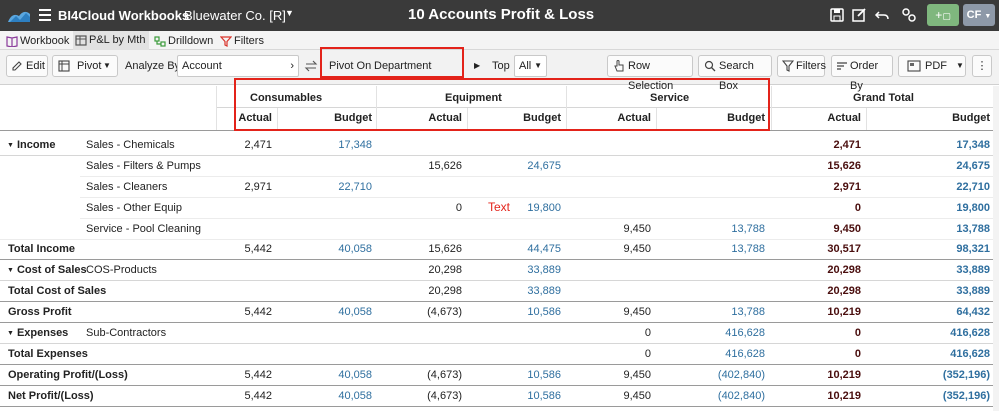 This screenshot has width=999, height=411. What do you see at coordinates (238, 66) in the screenshot?
I see `analyze-by-select: Account ›` at bounding box center [238, 66].